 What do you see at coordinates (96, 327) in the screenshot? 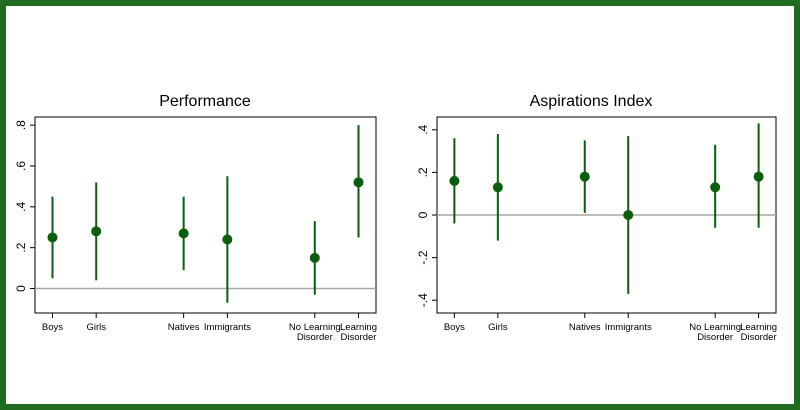
I see `performance-category-label: Girls` at bounding box center [96, 327].